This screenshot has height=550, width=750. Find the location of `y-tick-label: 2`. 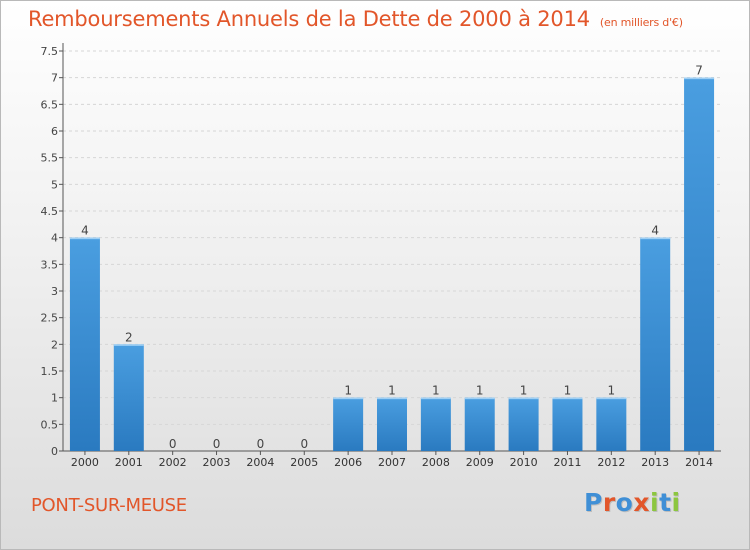

y-tick-label: 2 is located at coordinates (54, 344).